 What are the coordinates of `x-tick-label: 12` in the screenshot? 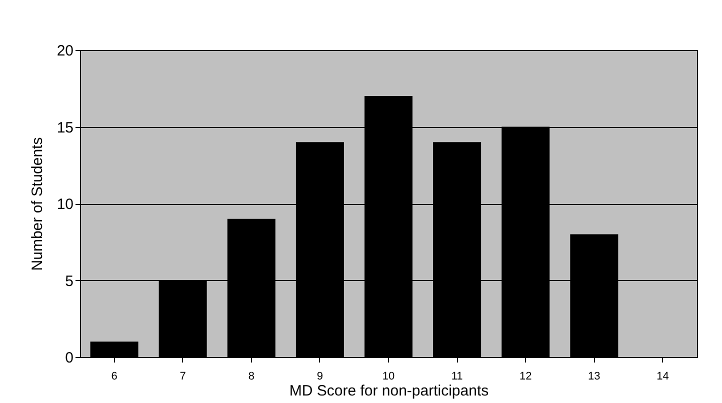 It's located at (525, 376).